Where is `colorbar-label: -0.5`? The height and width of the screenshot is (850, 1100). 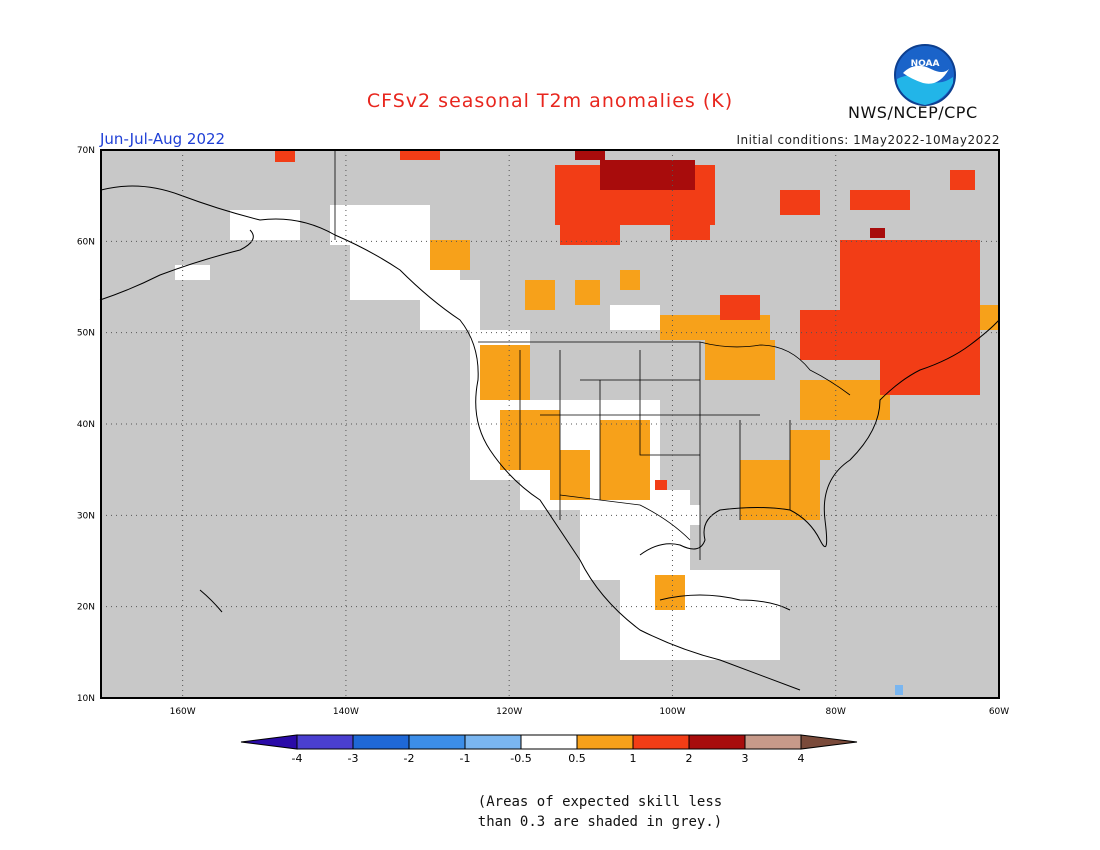
colorbar-label: -0.5 is located at coordinates (520, 758).